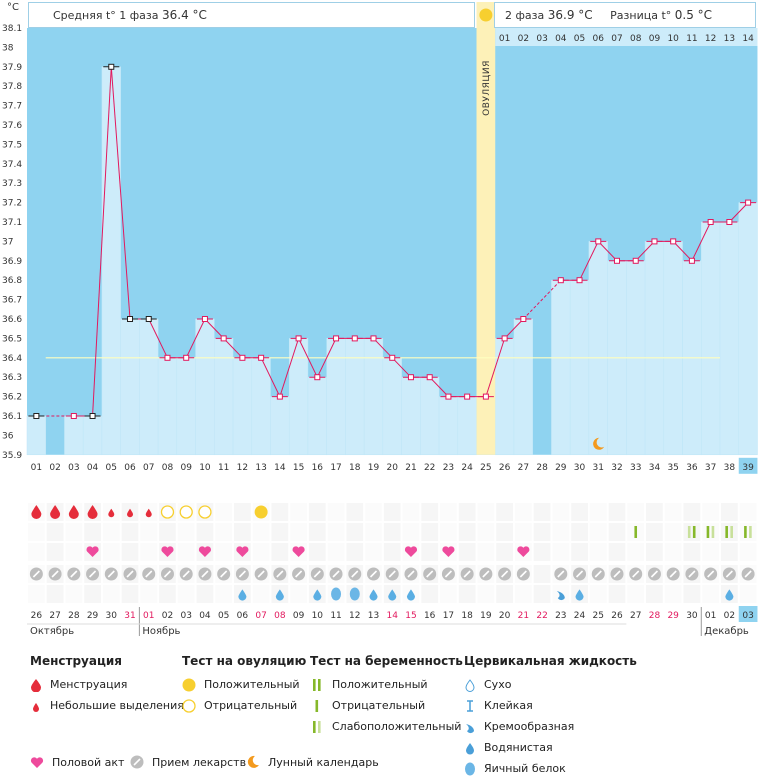 The width and height of the screenshot is (764, 779). Describe the element at coordinates (12, 29) in the screenshot. I see `y-tick-label: 38.1` at that location.